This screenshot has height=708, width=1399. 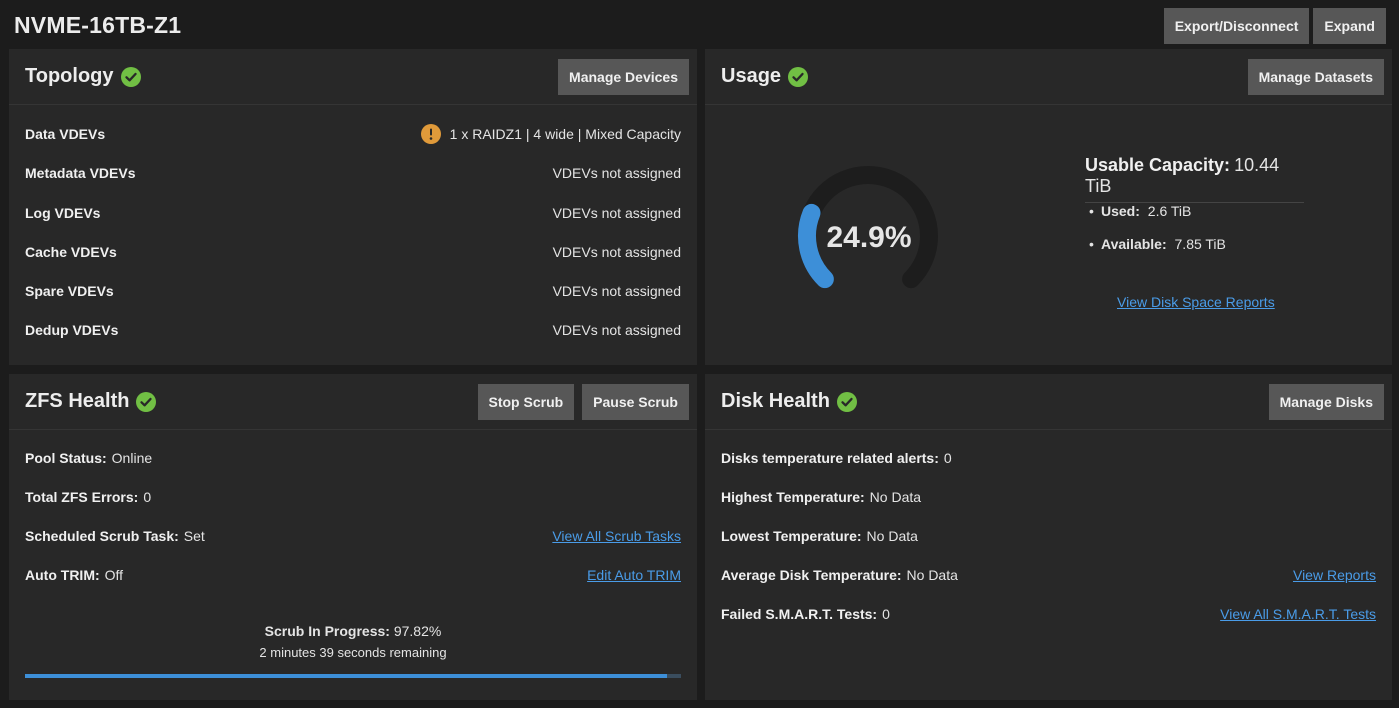 What do you see at coordinates (775, 401) in the screenshot?
I see `disk-health-title: Disk Health` at bounding box center [775, 401].